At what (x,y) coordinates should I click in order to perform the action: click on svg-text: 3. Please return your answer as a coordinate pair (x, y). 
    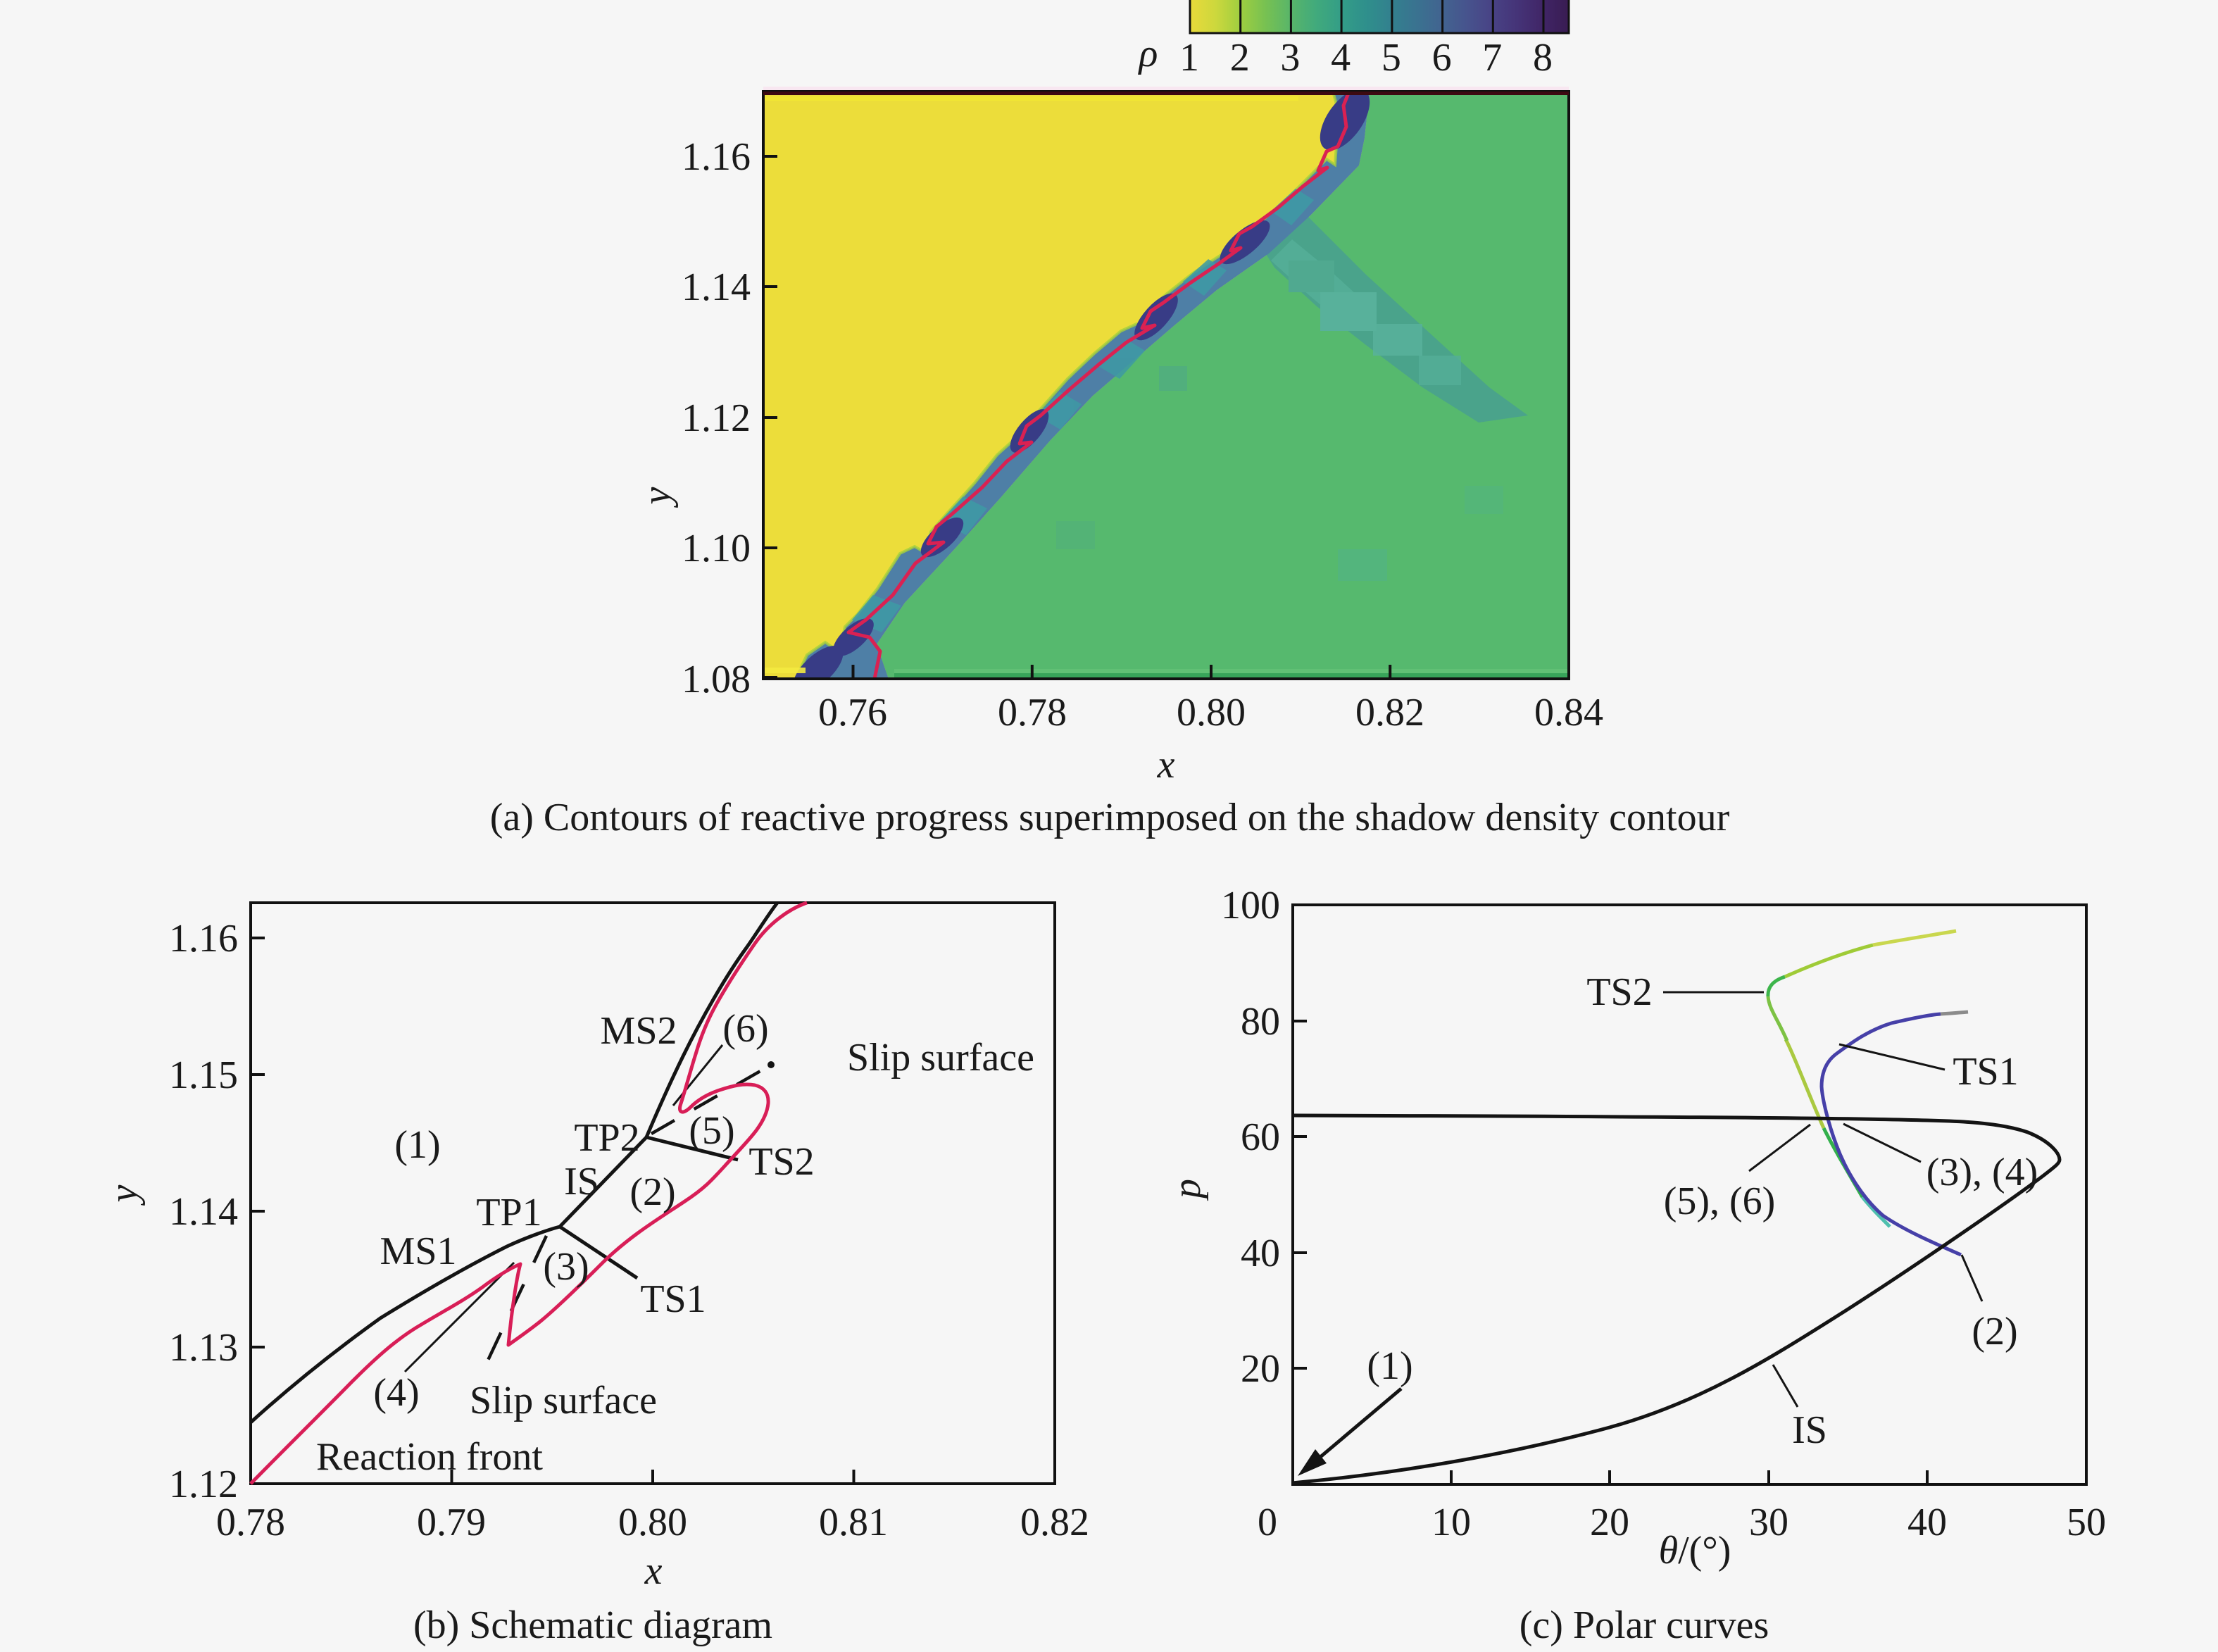
    Looking at the image, I should click on (1290, 58).